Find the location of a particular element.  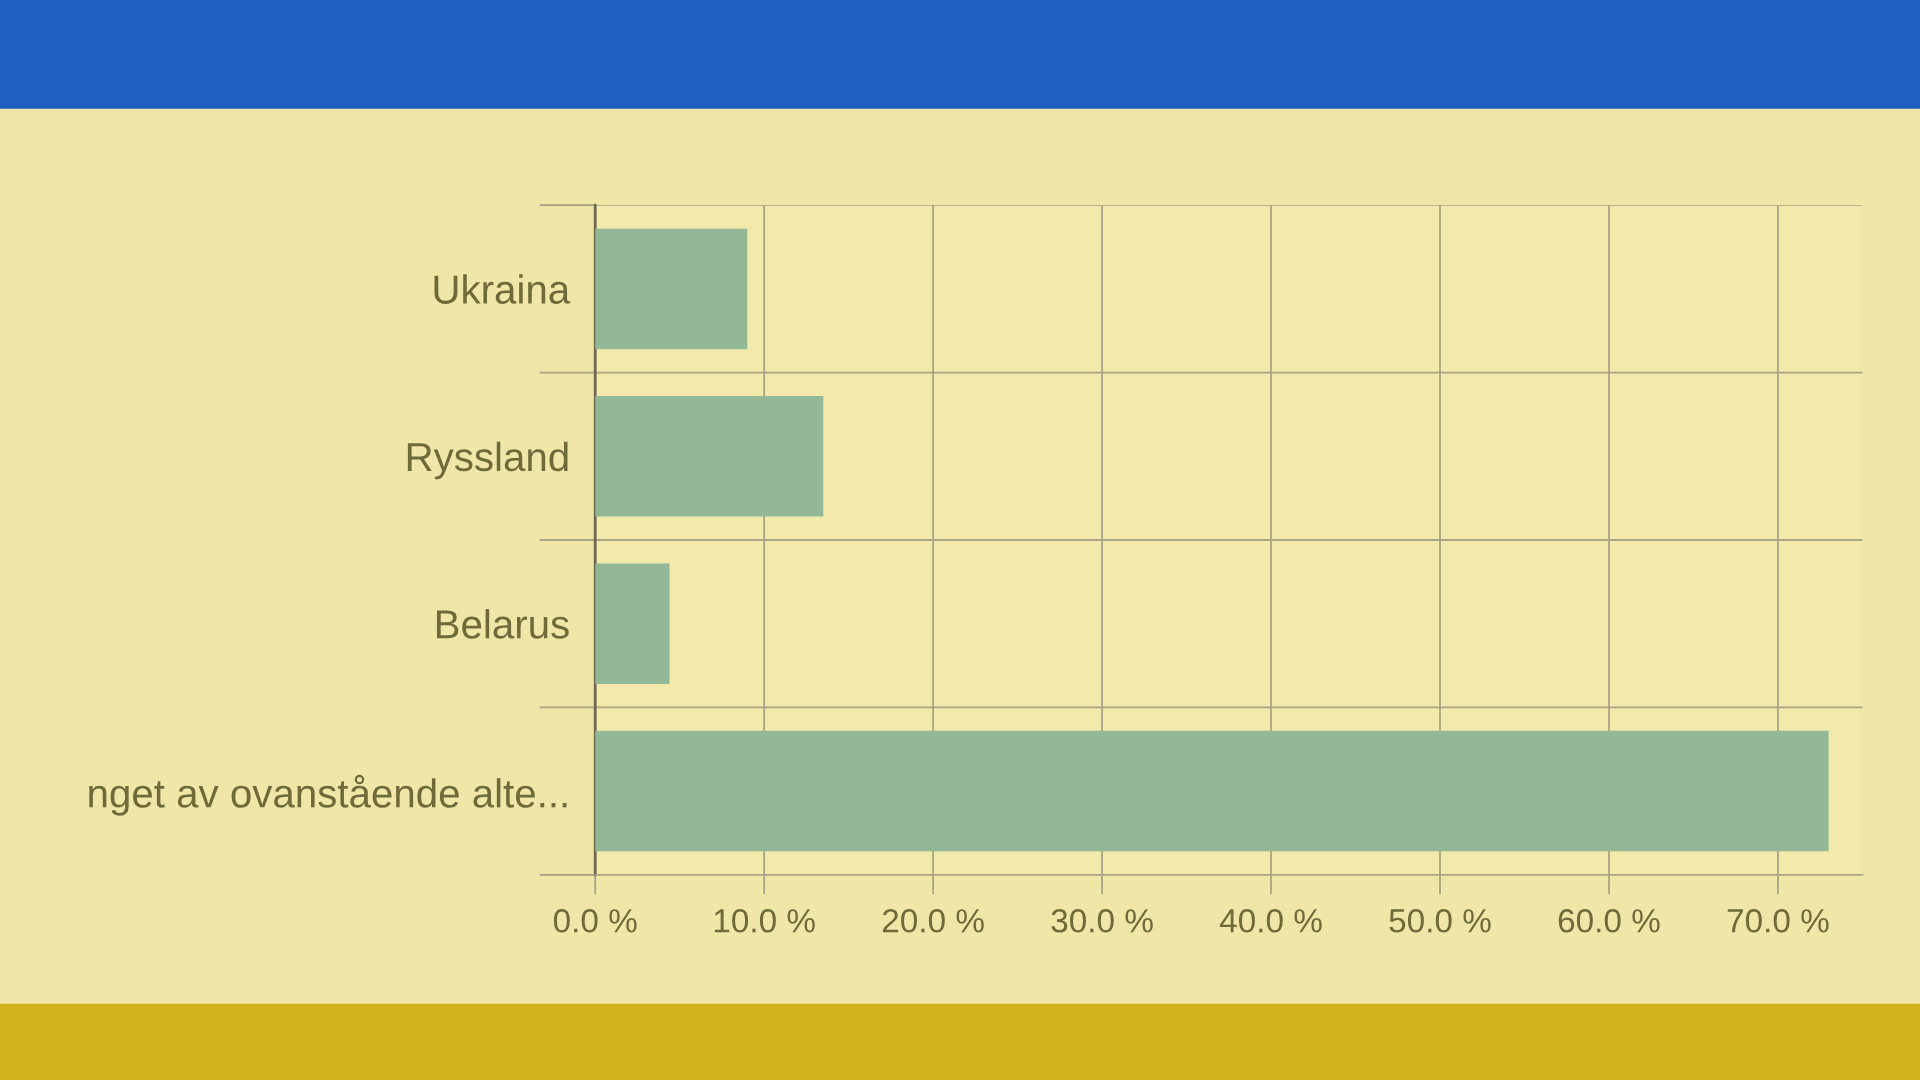

x-tick-label: 40.0 % is located at coordinates (1270, 921).